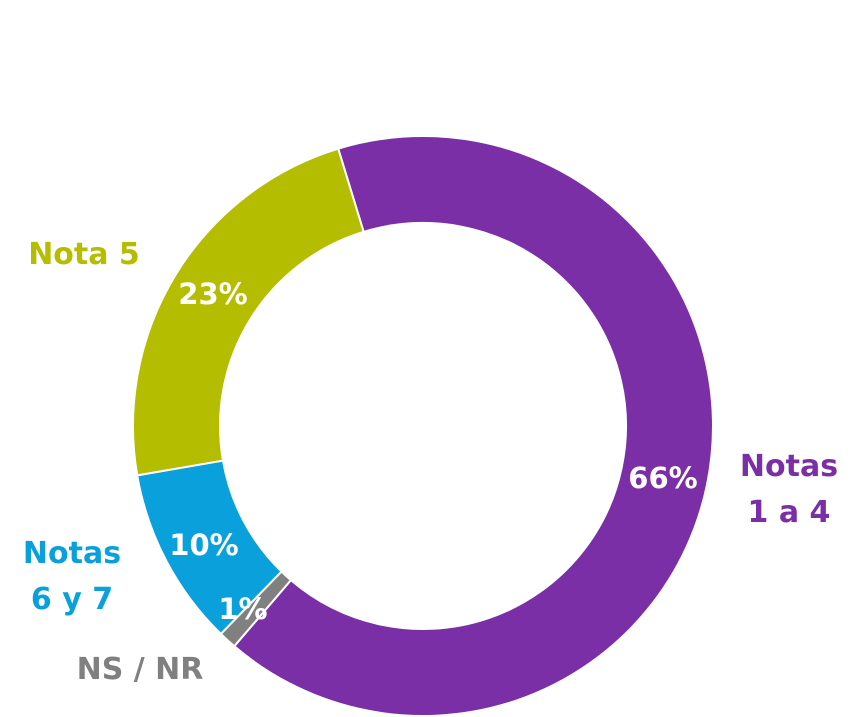 Image resolution: width=851 pixels, height=717 pixels. Describe the element at coordinates (242, 609) in the screenshot. I see `value-label: 1%` at that location.